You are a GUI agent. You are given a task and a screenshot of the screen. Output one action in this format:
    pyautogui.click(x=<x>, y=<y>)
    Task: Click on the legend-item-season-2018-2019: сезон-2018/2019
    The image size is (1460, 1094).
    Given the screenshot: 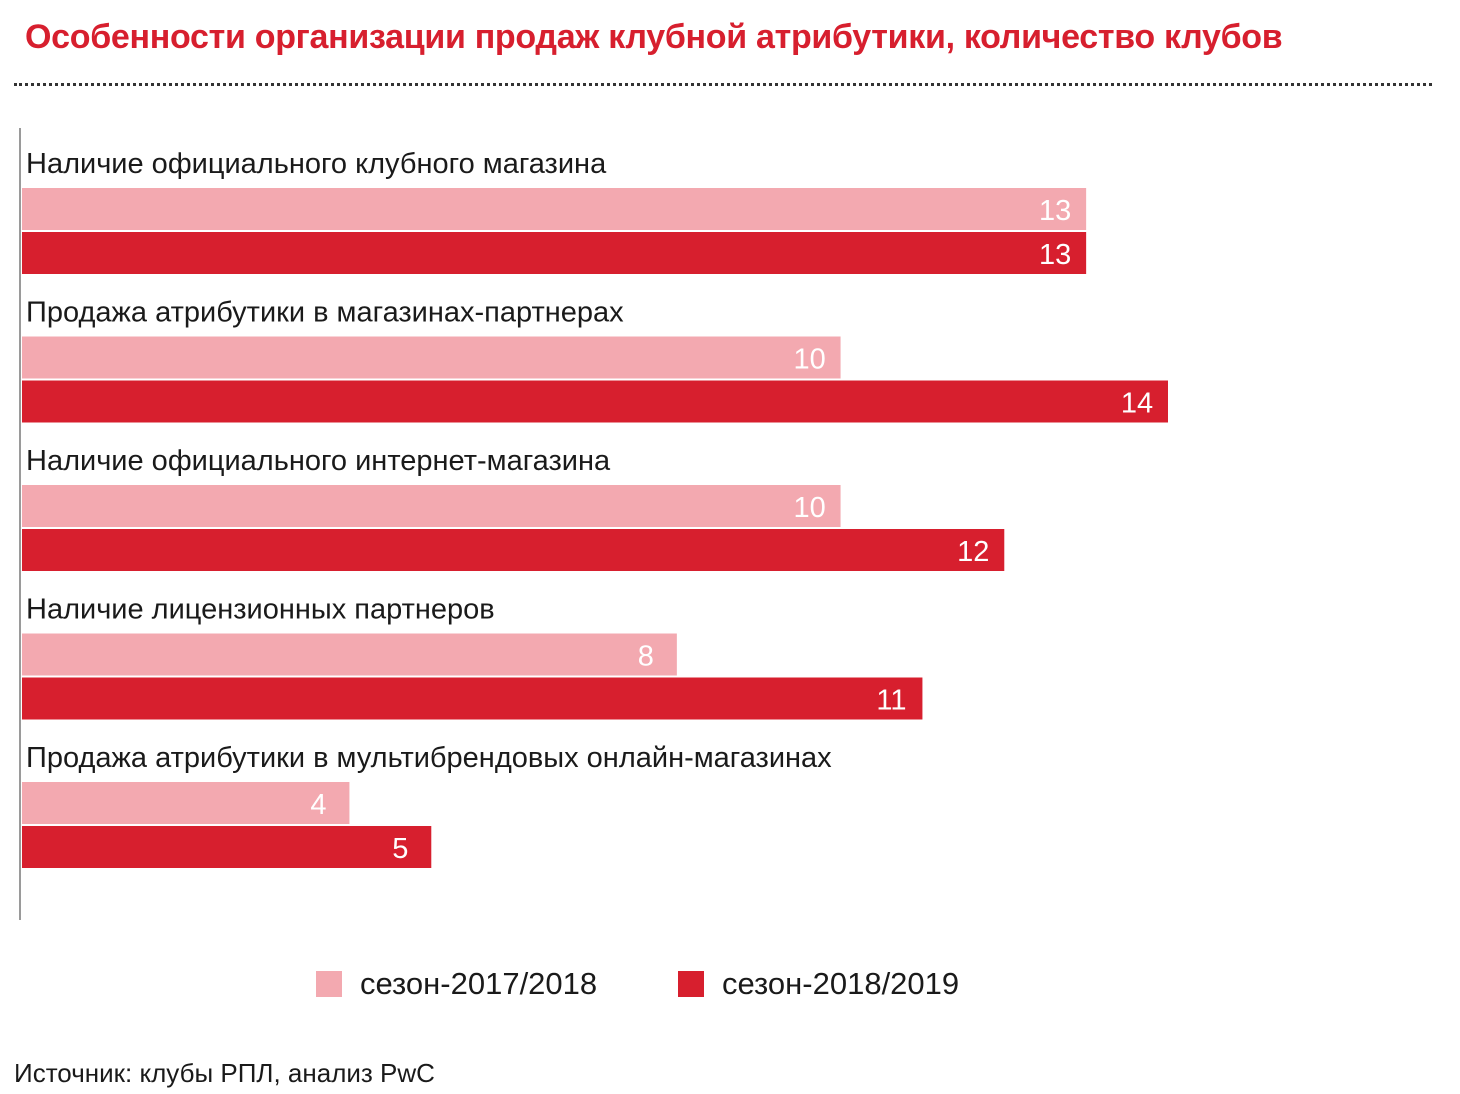 What is the action you would take?
    pyautogui.click(x=818, y=984)
    